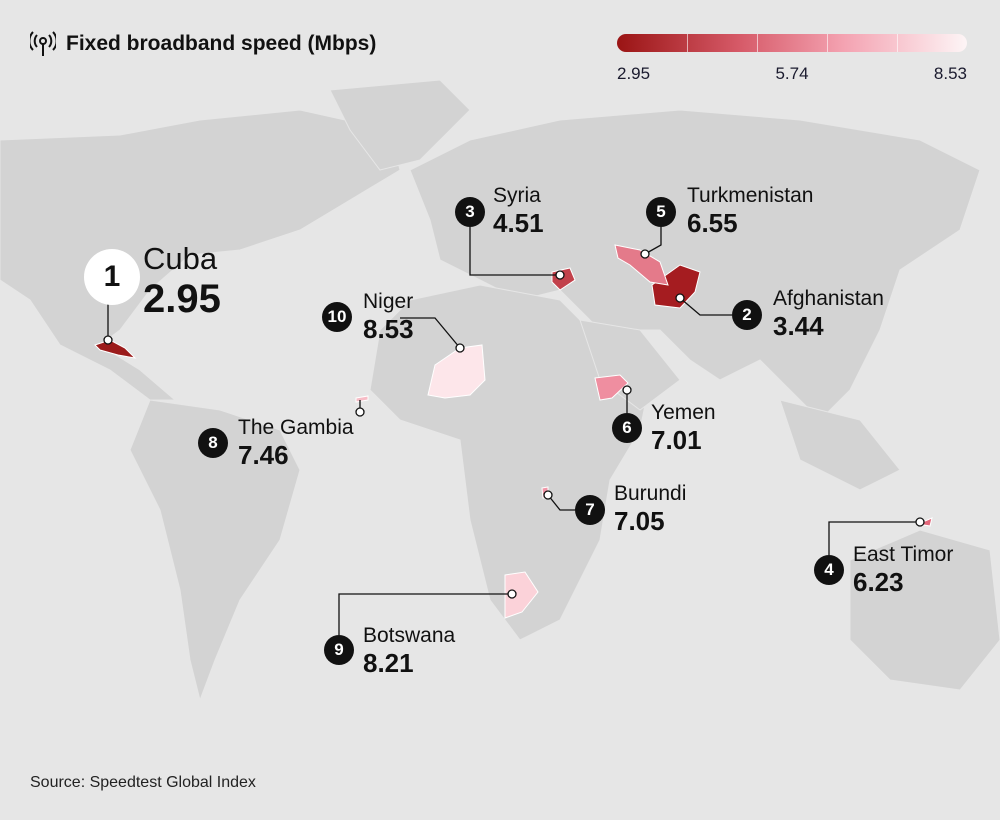  Describe the element at coordinates (517, 195) in the screenshot. I see `country-name: Syria` at that location.